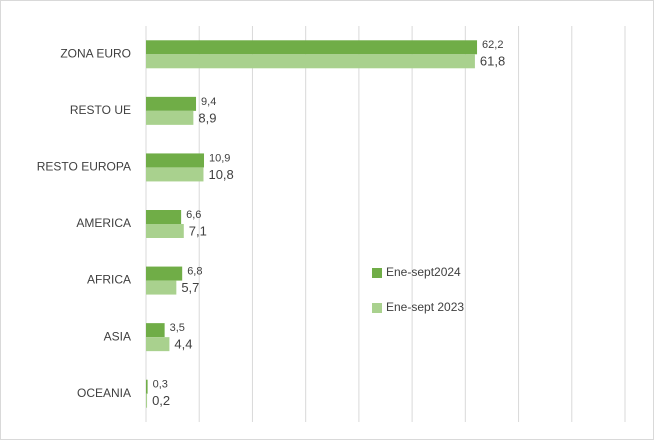 This screenshot has width=654, height=440. Describe the element at coordinates (425, 307) in the screenshot. I see `legend-label: Ene-sept 2023` at that location.